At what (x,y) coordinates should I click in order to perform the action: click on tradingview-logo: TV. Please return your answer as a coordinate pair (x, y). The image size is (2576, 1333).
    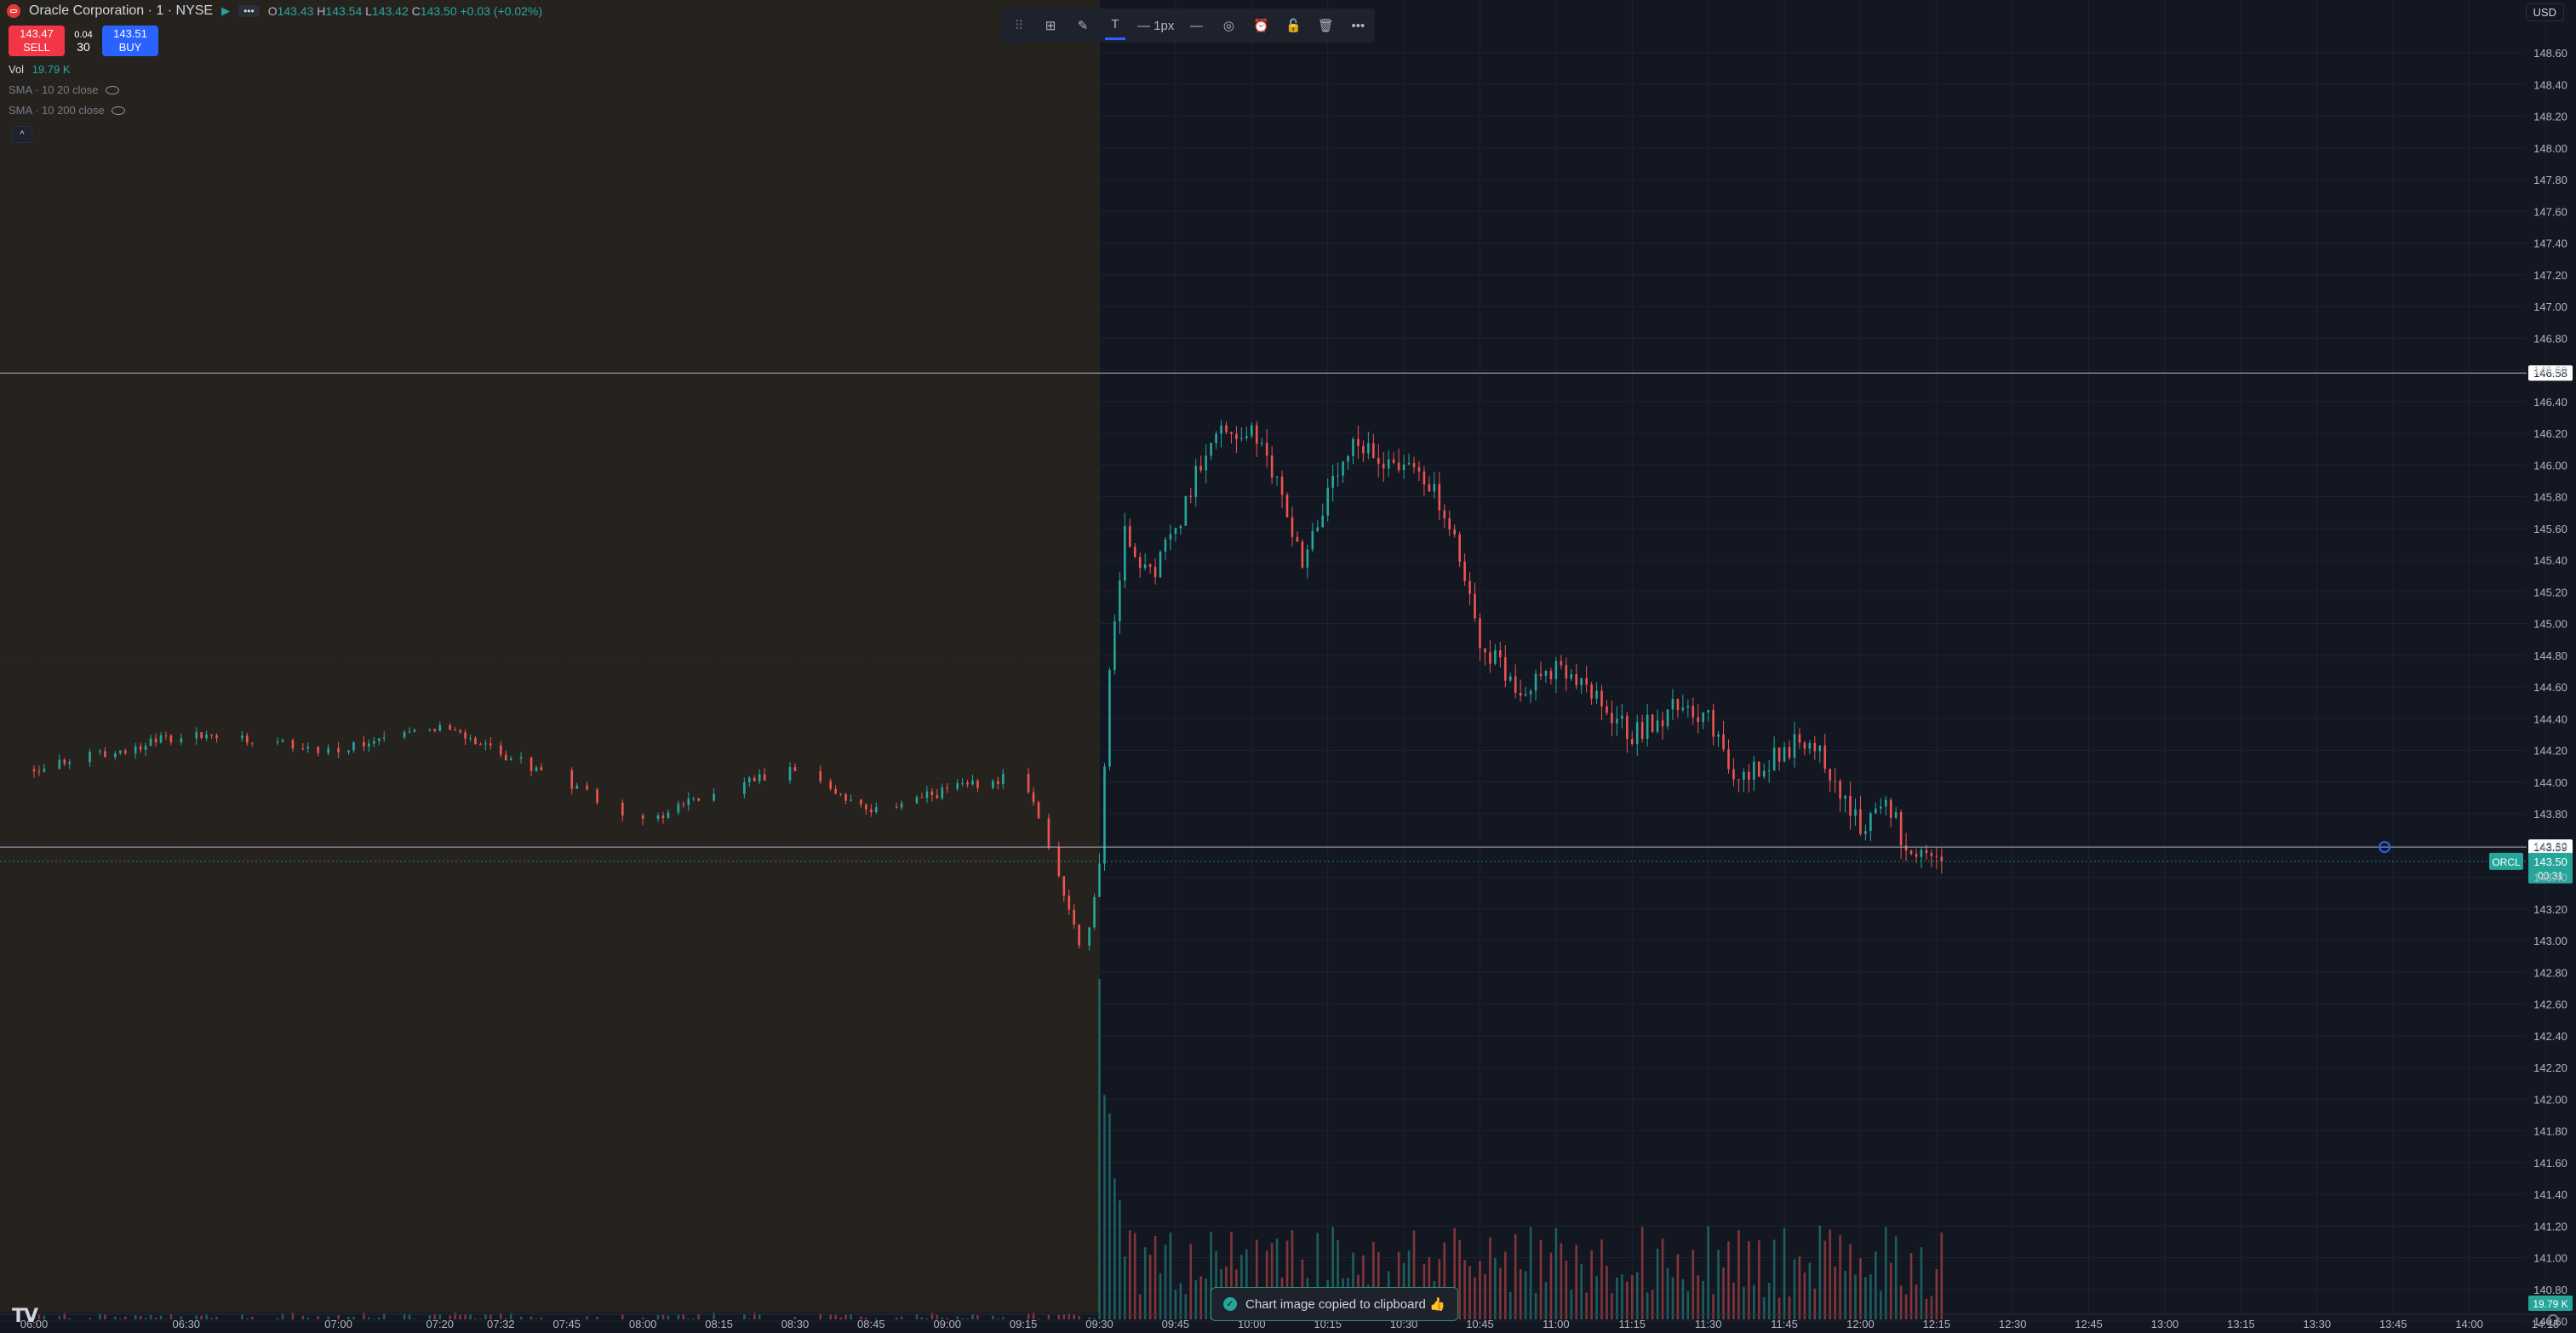
    Looking at the image, I should click on (25, 1316).